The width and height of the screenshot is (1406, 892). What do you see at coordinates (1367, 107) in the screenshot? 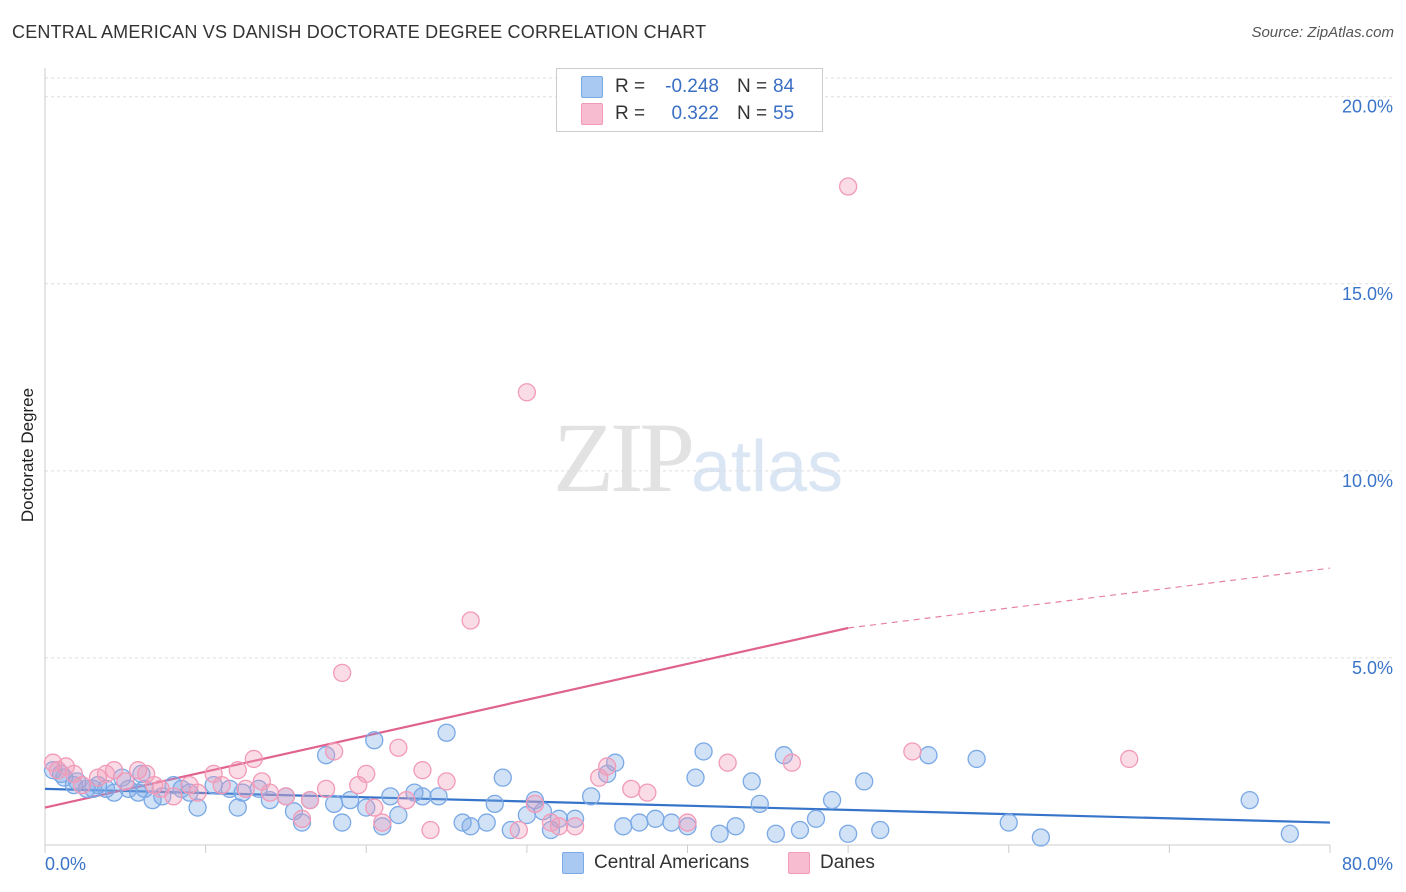
I see `y-tick-label: 20.0%` at bounding box center [1367, 107].